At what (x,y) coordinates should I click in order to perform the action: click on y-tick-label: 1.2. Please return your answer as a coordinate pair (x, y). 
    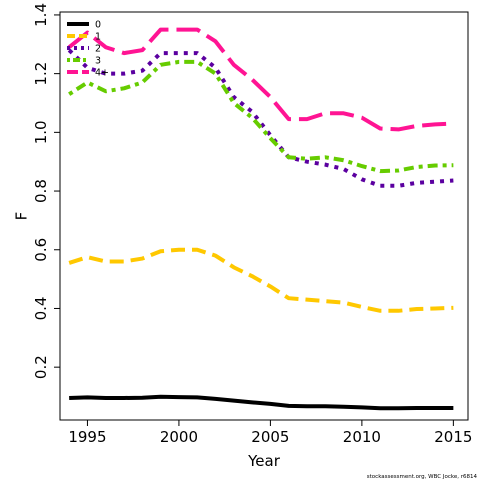
    Looking at the image, I should click on (41, 74).